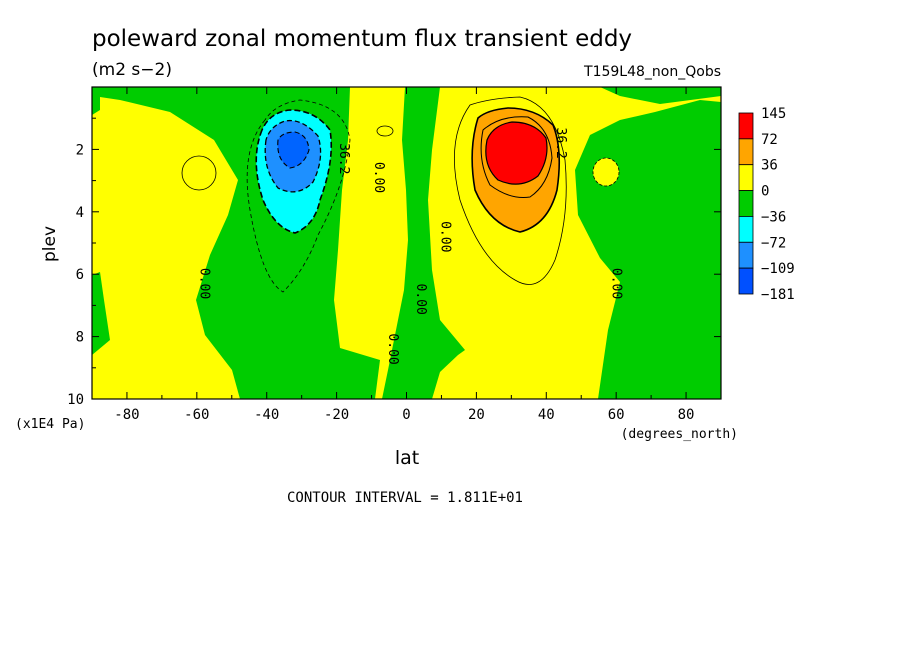  Describe the element at coordinates (773, 243) in the screenshot. I see `colorbar-label: −72` at that location.